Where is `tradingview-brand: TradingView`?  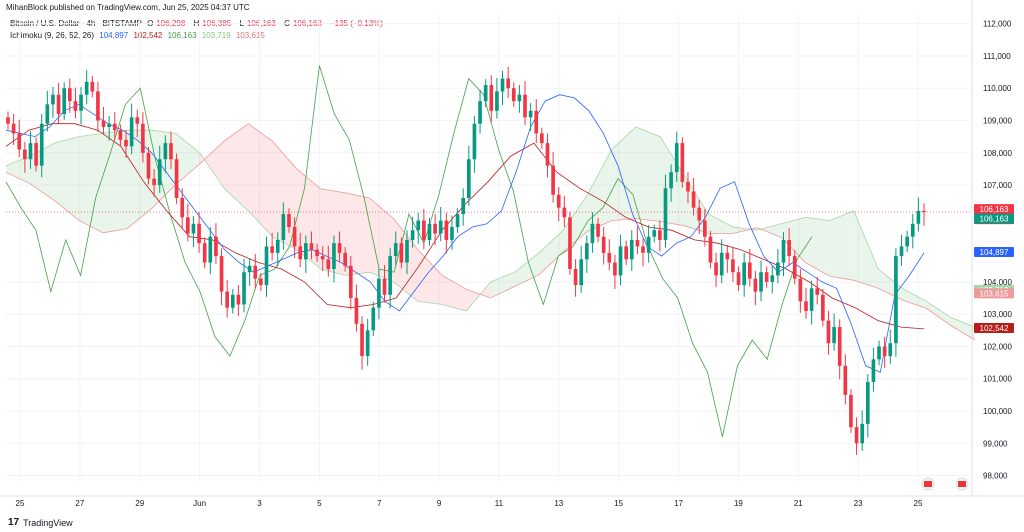
tradingview-brand: TradingView is located at coordinates (48, 522).